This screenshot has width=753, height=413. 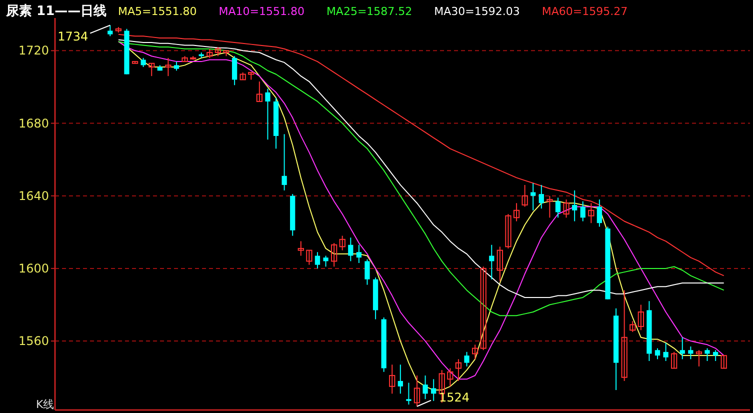 I want to click on y-tick-label: 1560, so click(x=33, y=341).